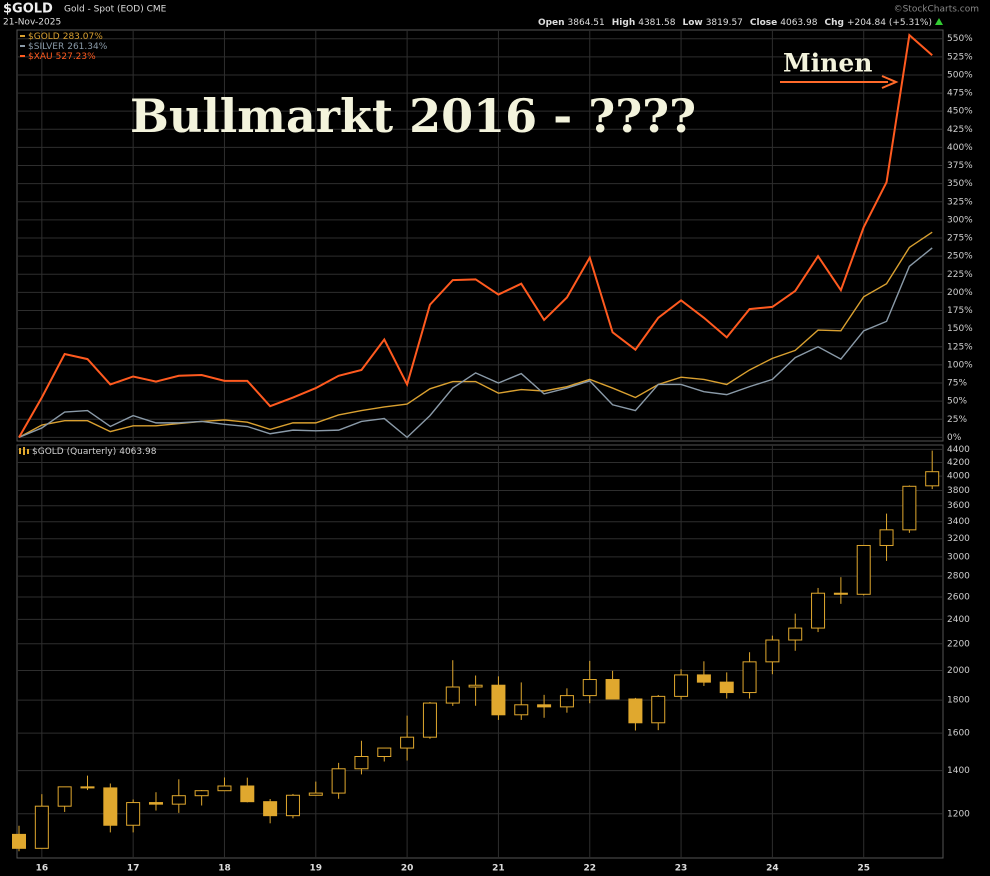 The height and width of the screenshot is (876, 990). I want to click on open-value: 3864.51, so click(586, 23).